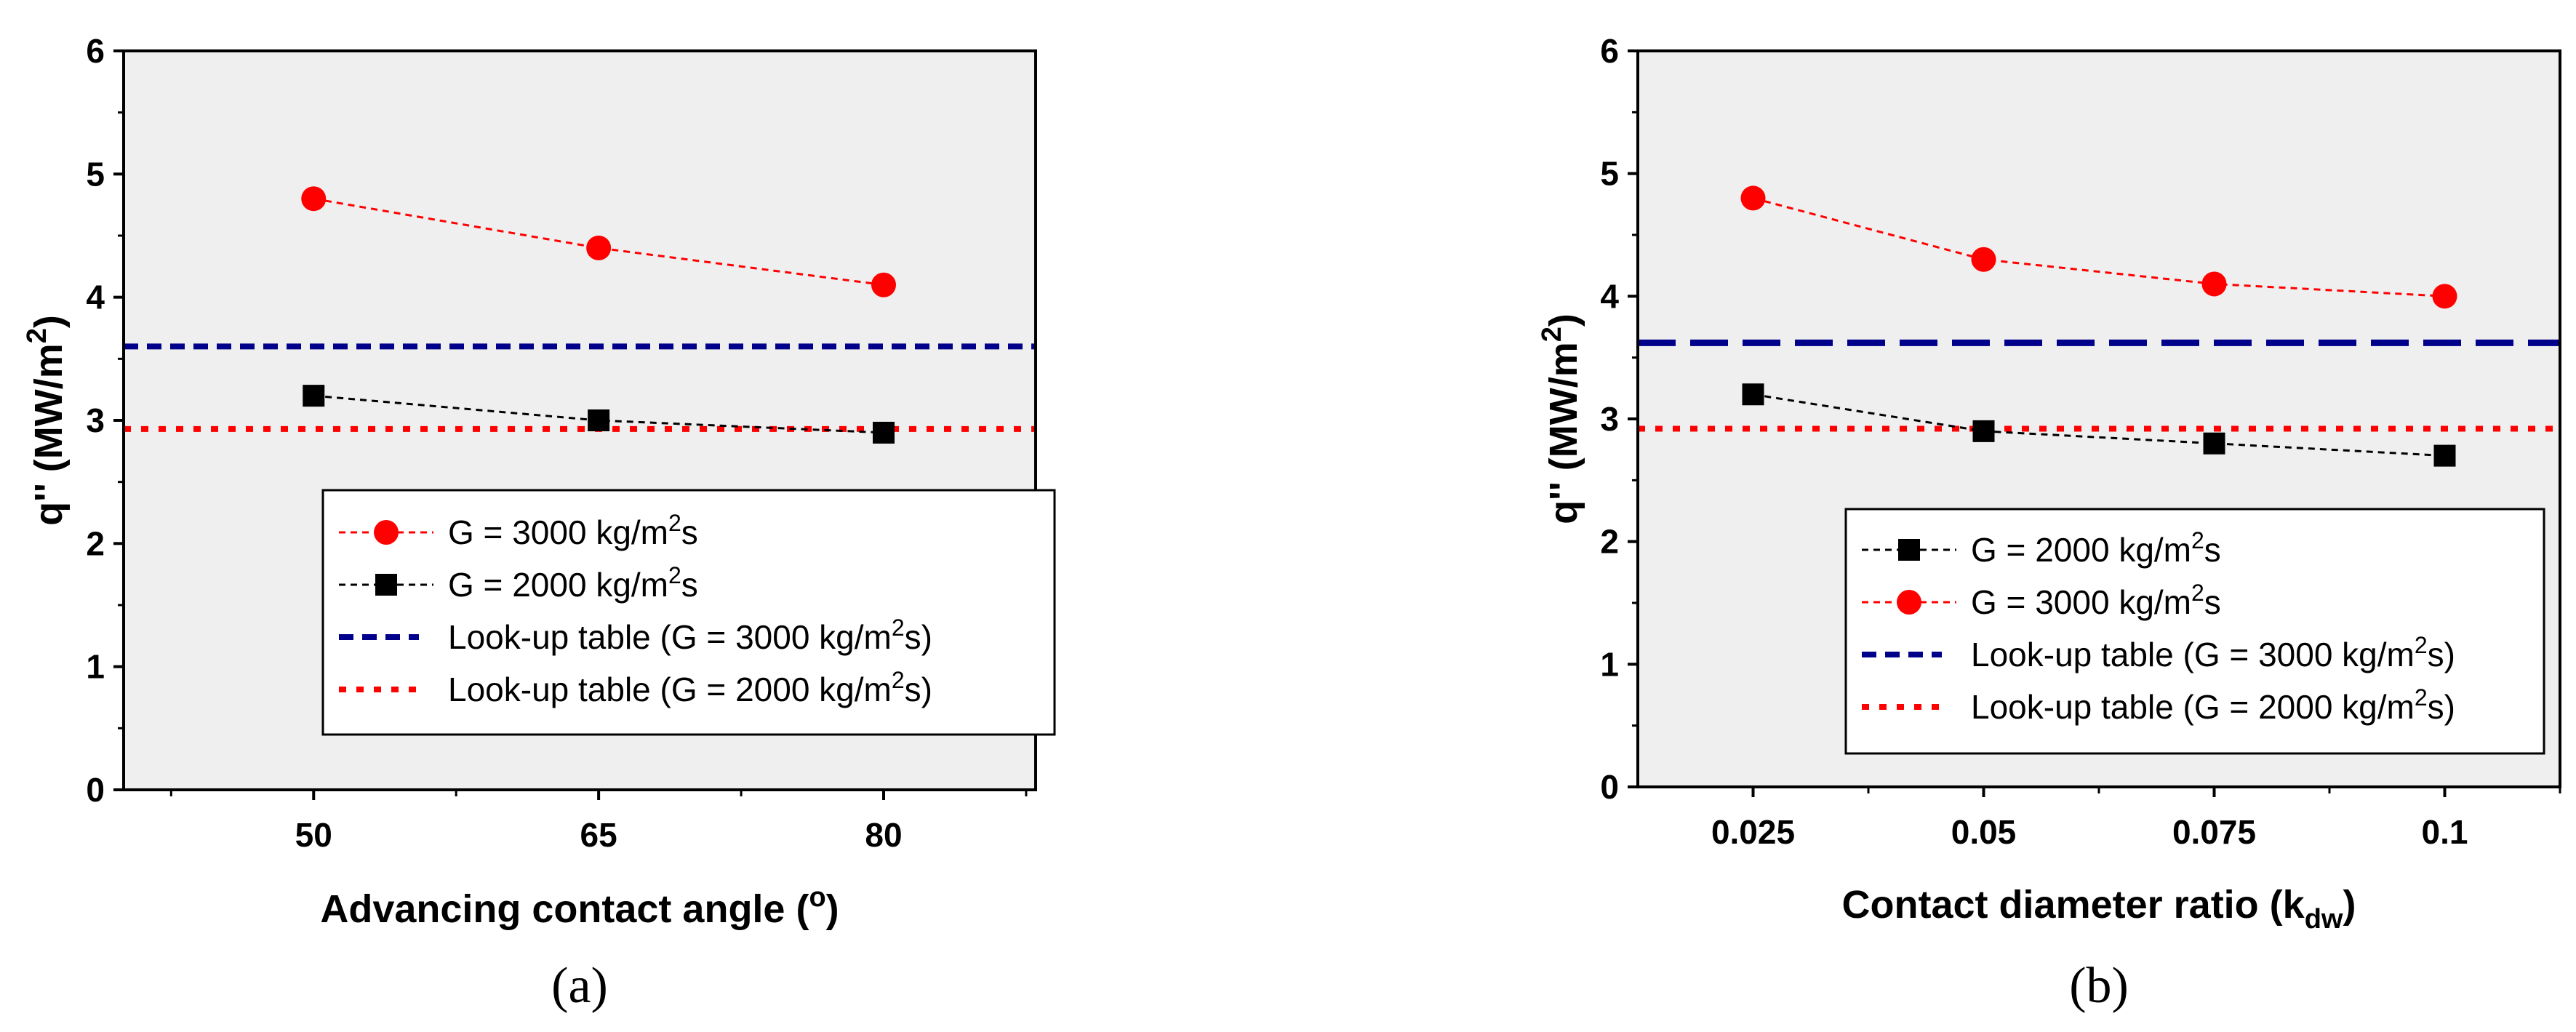 The width and height of the screenshot is (2576, 1032). What do you see at coordinates (2096, 600) in the screenshot?
I see `legend-item-1: G = 3000 kg/m2s` at bounding box center [2096, 600].